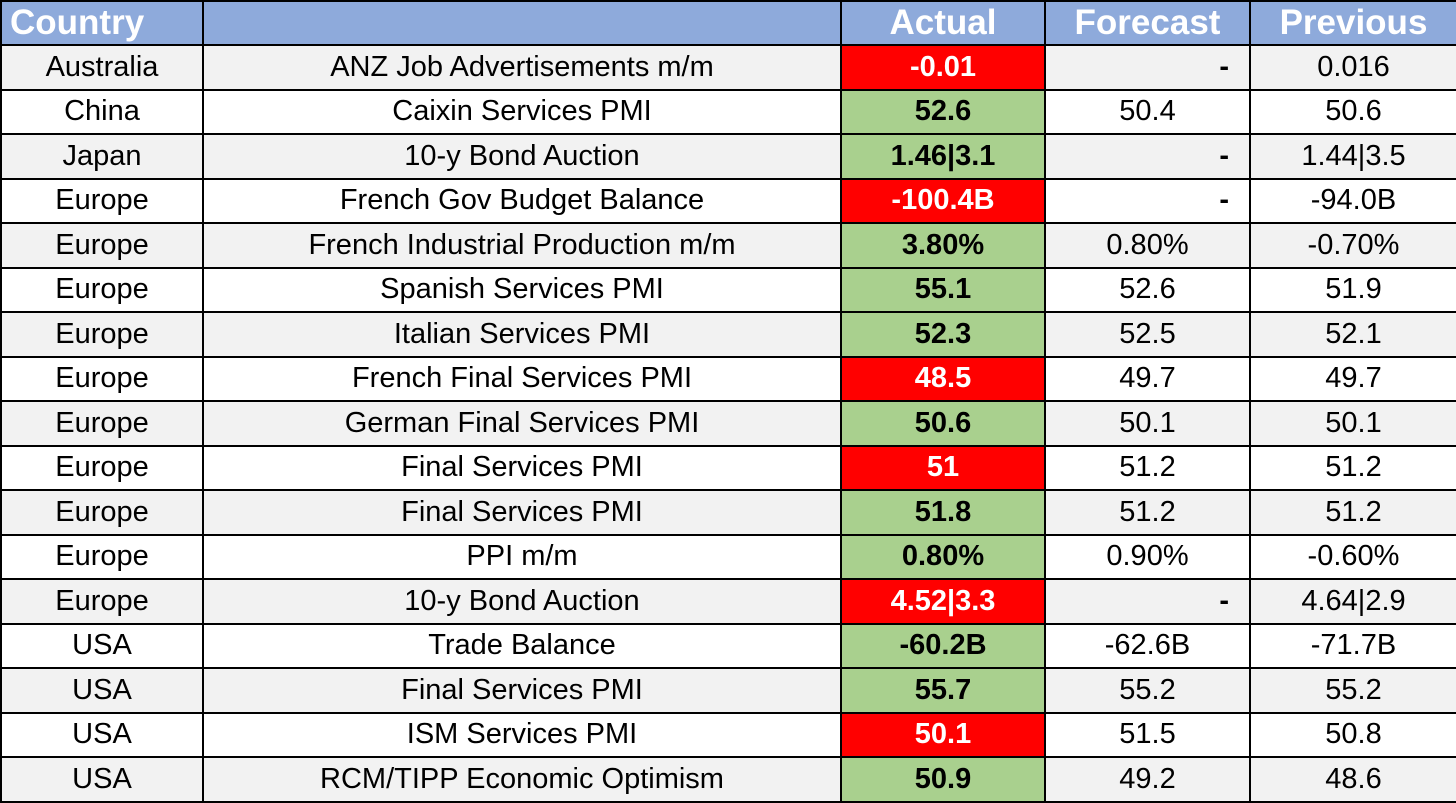 Image resolution: width=1456 pixels, height=803 pixels. Describe the element at coordinates (522, 334) in the screenshot. I see `event-cell: Italian Services PMI` at that location.